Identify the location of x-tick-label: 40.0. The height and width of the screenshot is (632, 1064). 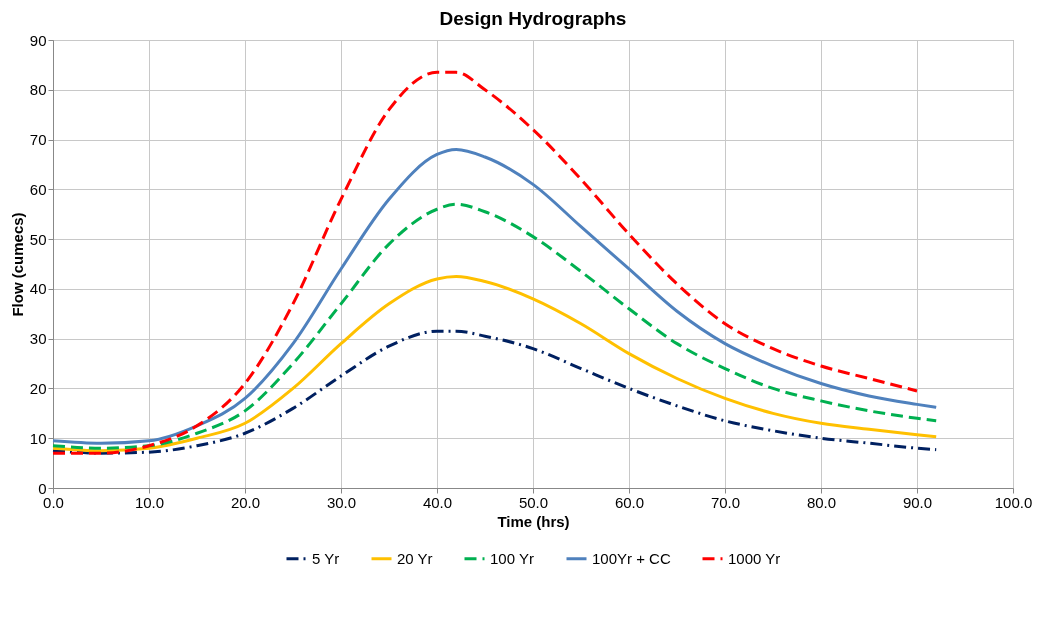
(437, 502).